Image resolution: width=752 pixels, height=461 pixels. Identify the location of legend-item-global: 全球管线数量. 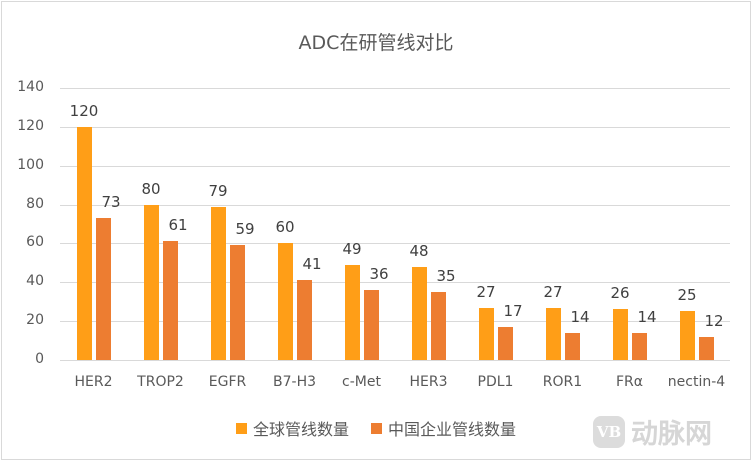
(292, 428).